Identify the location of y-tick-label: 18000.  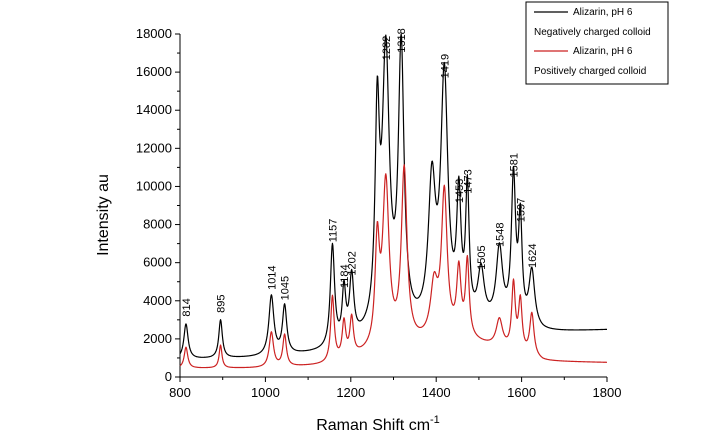
(154, 33).